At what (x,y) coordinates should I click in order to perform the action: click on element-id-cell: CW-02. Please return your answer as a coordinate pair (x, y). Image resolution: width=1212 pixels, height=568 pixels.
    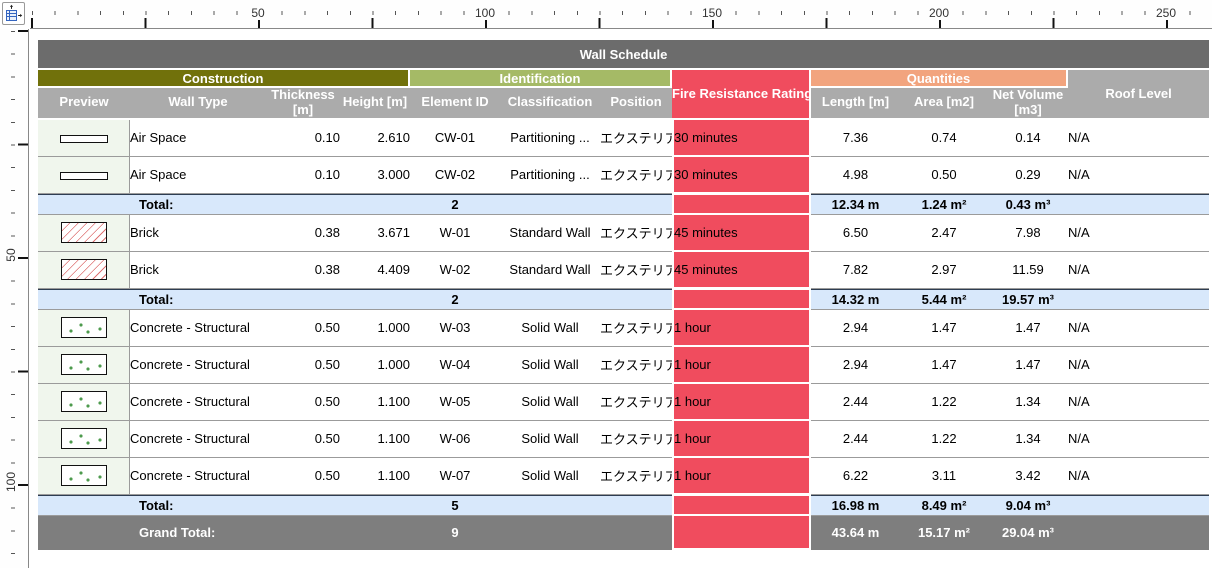
    Looking at the image, I should click on (455, 175).